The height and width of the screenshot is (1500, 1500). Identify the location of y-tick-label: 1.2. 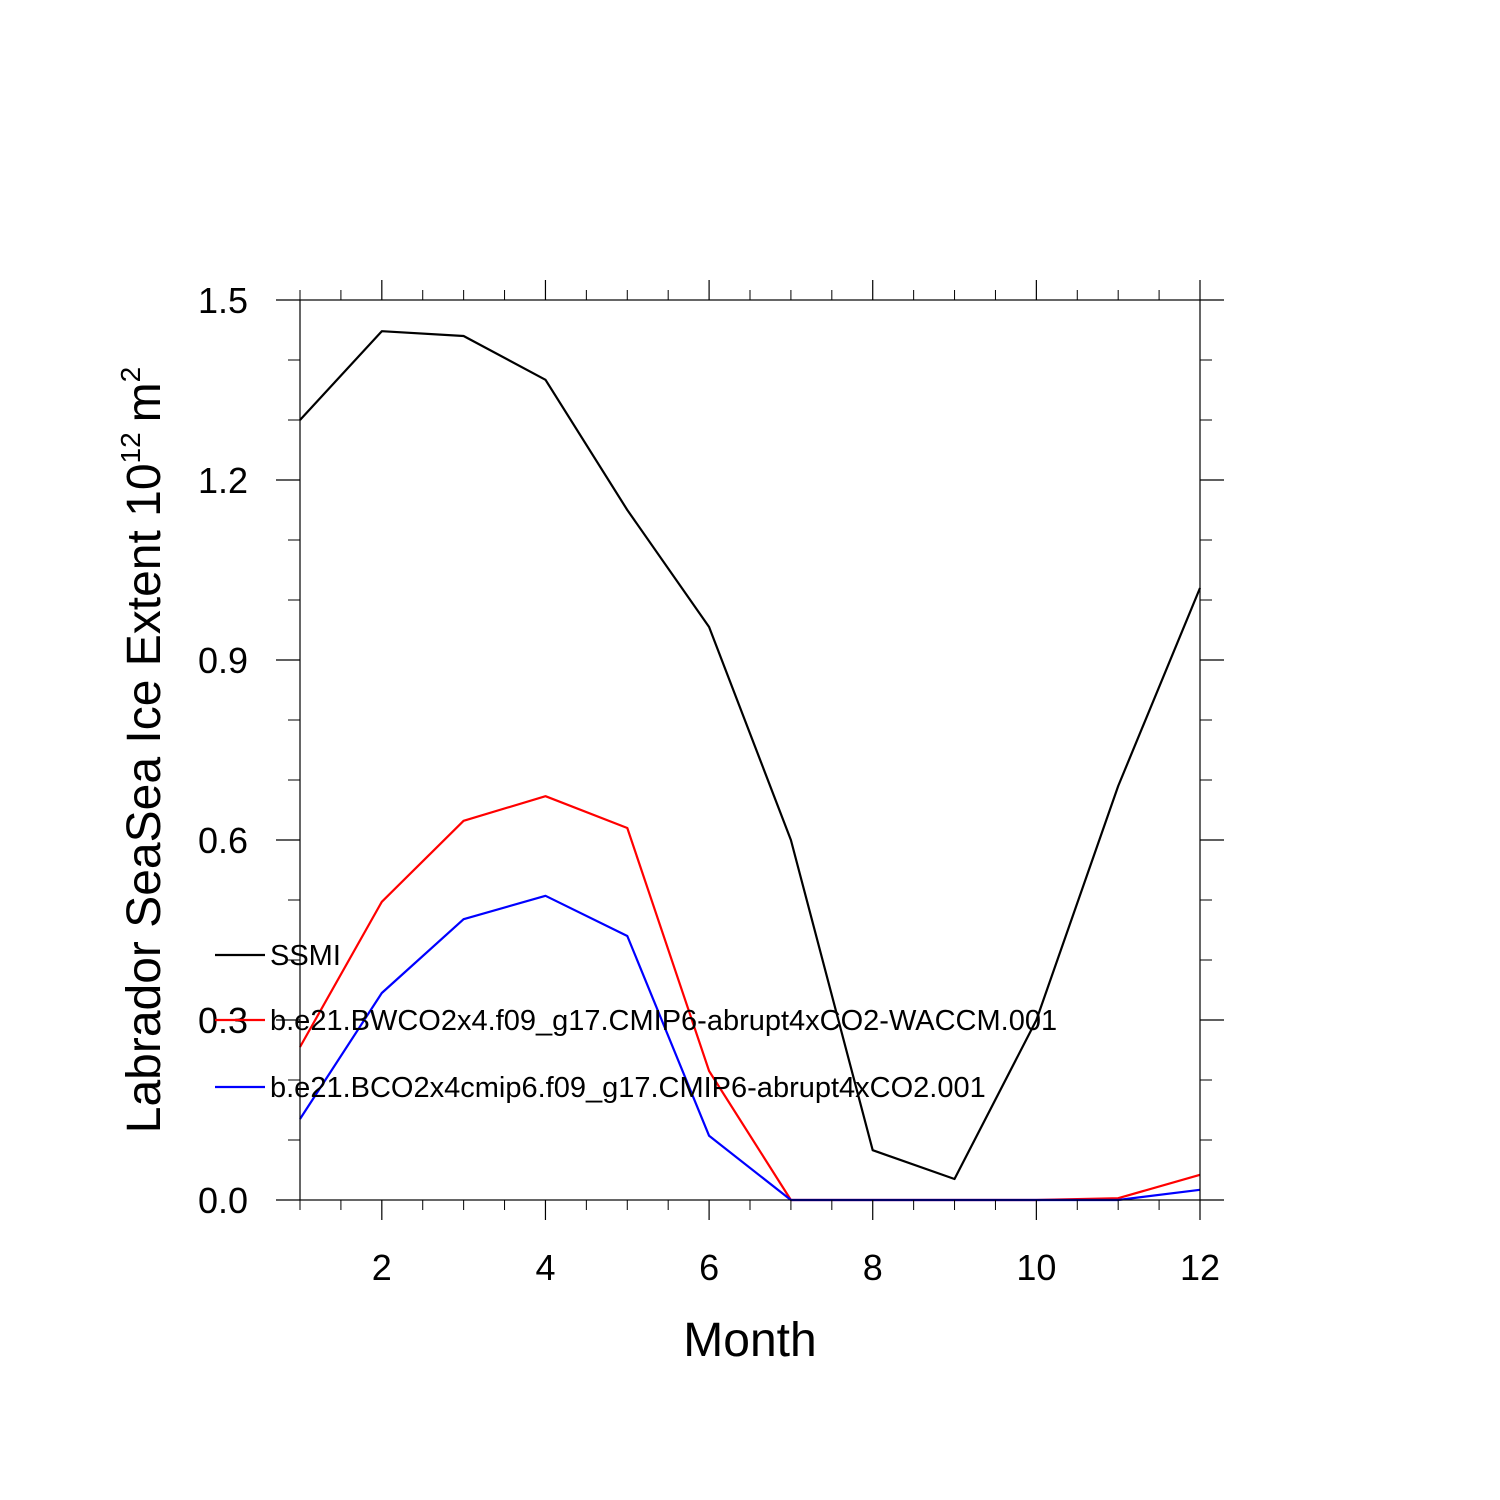
(223, 480).